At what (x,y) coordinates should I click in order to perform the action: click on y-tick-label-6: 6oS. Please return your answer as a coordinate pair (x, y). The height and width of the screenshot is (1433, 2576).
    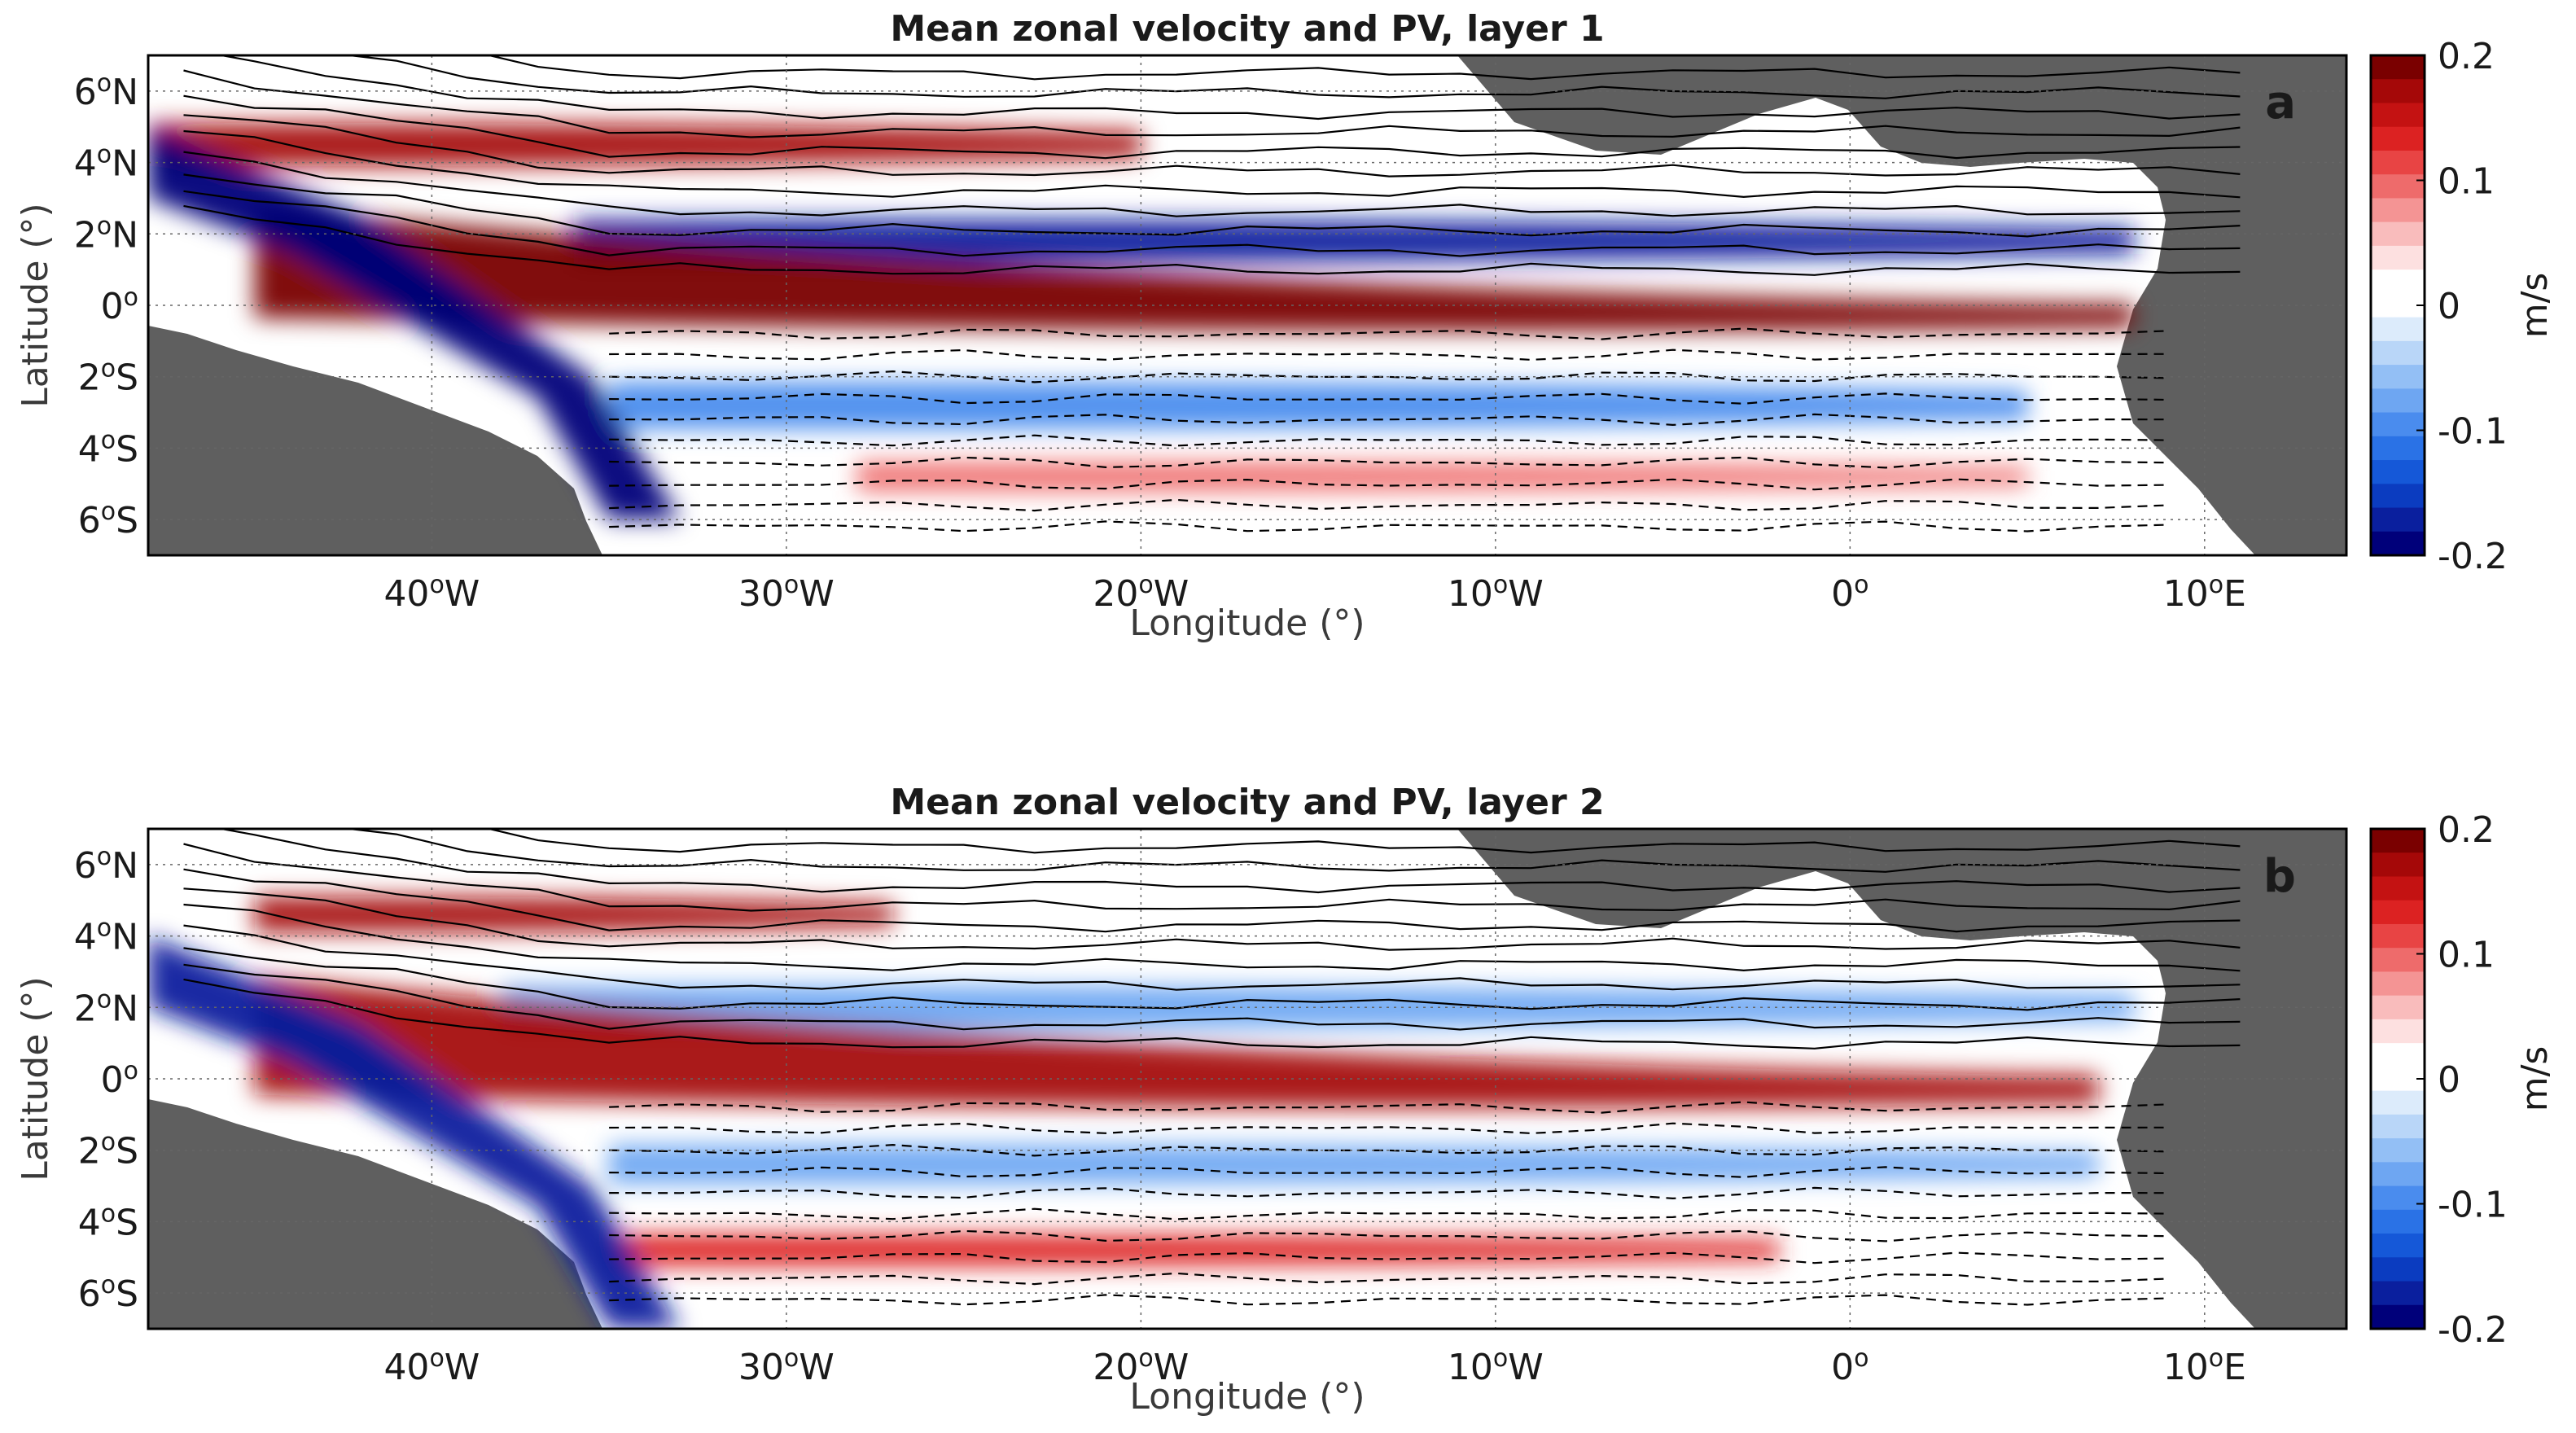
    Looking at the image, I should click on (108, 519).